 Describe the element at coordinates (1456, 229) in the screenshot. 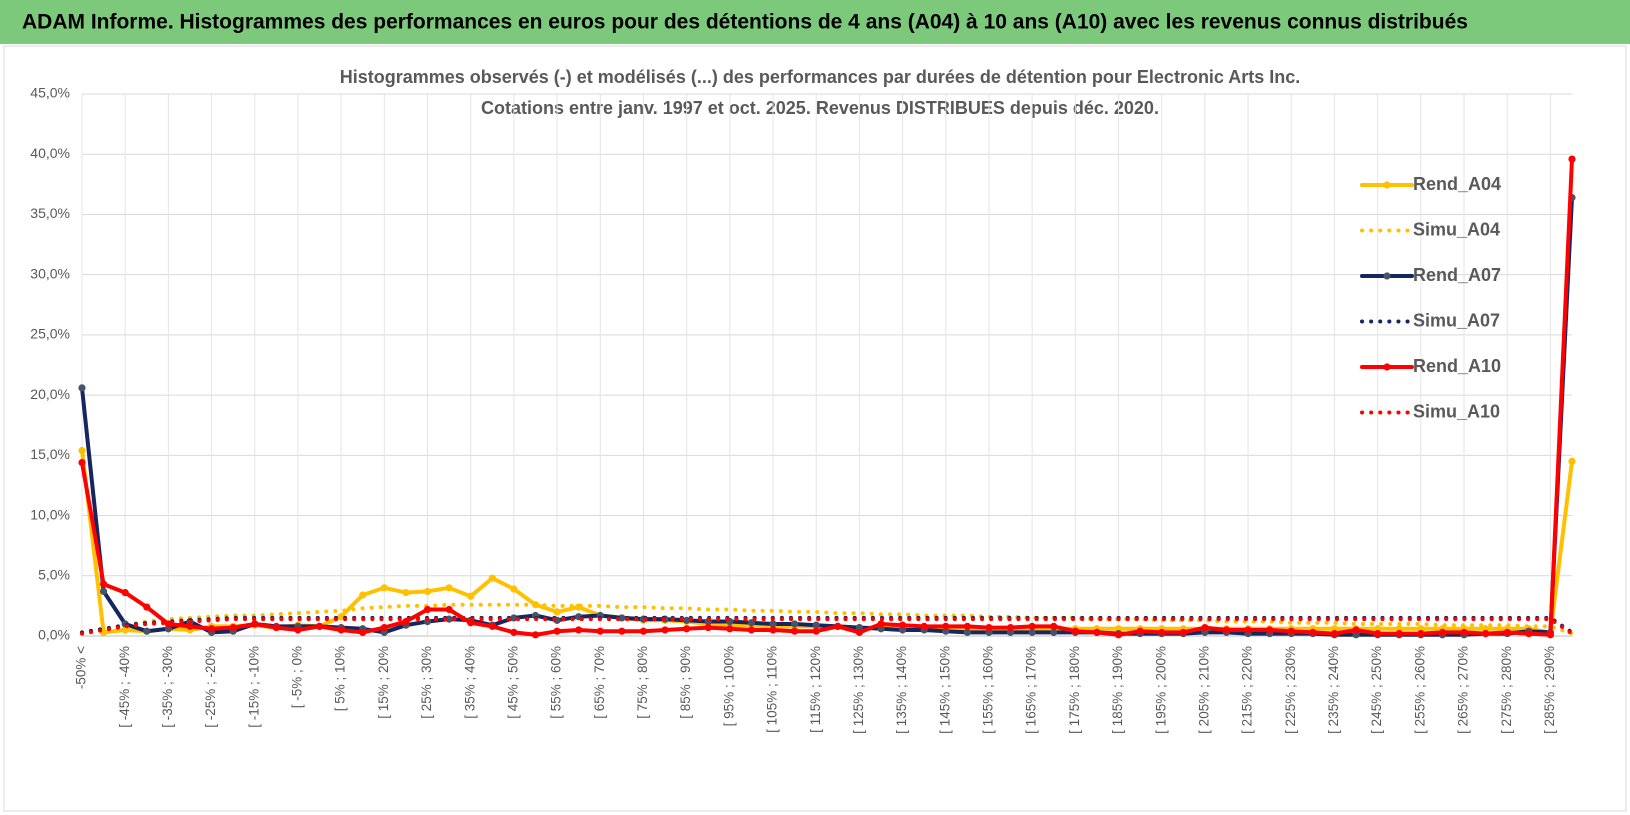

I see `legend-label: Simu_A04` at that location.